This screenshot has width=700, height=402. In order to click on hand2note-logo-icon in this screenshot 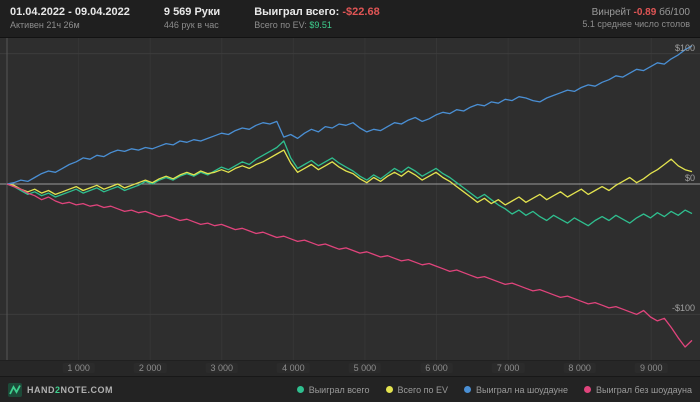, I will do `click(15, 389)`.